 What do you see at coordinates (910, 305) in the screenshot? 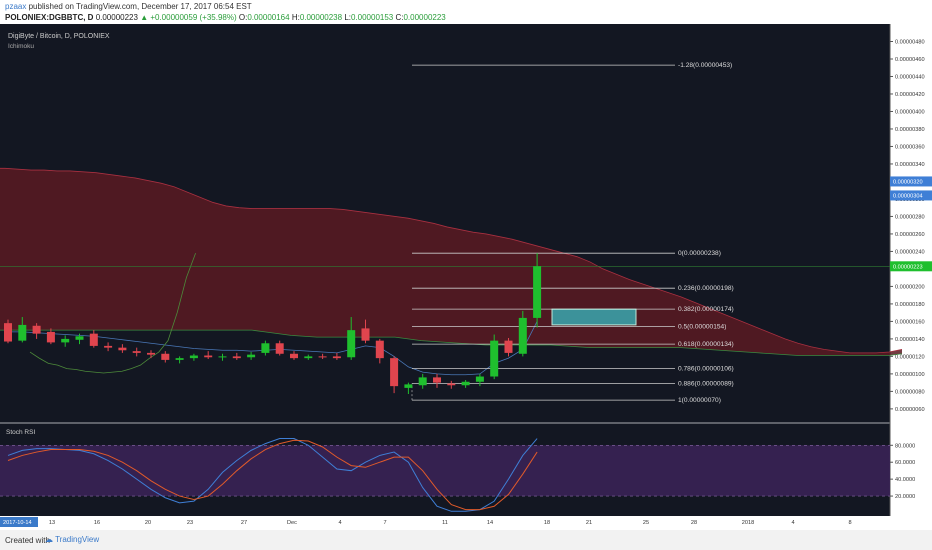
I see `y-tick-label: 0.00000180` at bounding box center [910, 305].